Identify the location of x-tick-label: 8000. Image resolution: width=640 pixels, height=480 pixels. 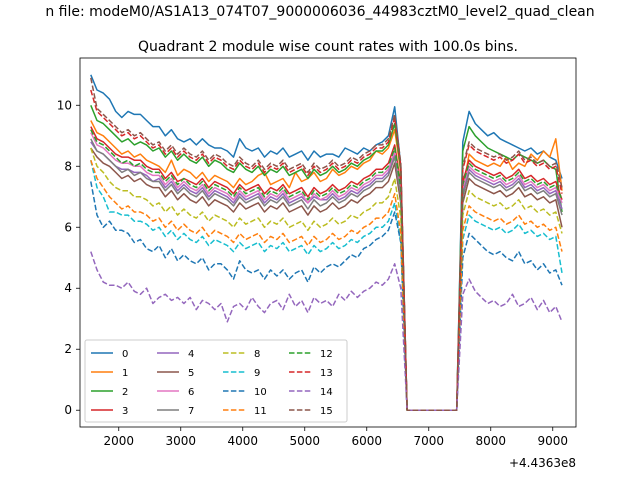
(490, 441).